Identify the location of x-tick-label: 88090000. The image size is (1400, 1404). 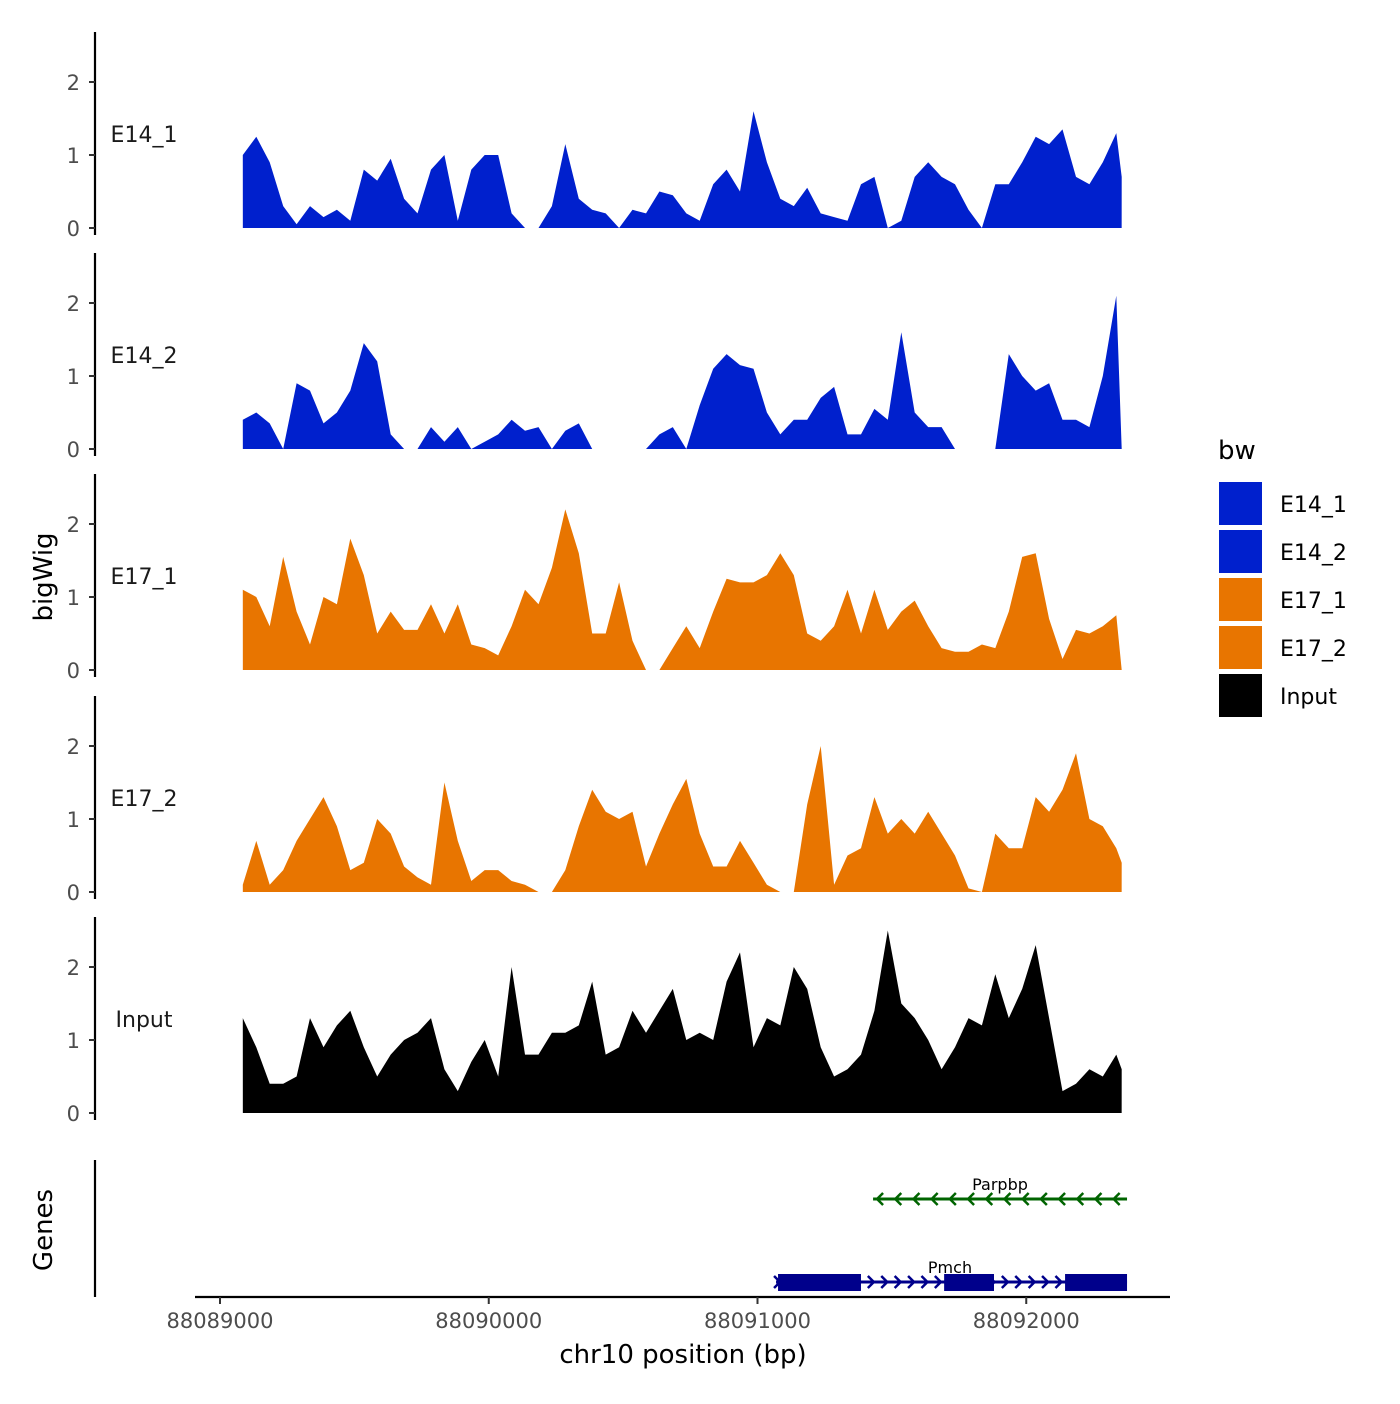
(488, 1321).